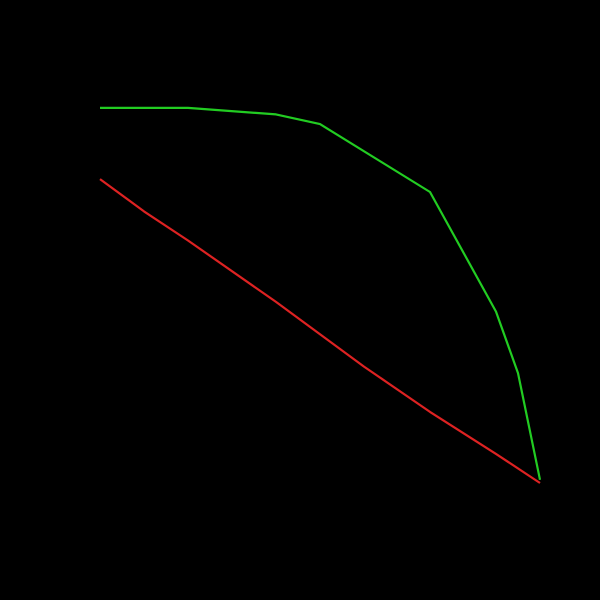  Describe the element at coordinates (55, 289) in the screenshot. I see `y-tick-label: 6` at that location.